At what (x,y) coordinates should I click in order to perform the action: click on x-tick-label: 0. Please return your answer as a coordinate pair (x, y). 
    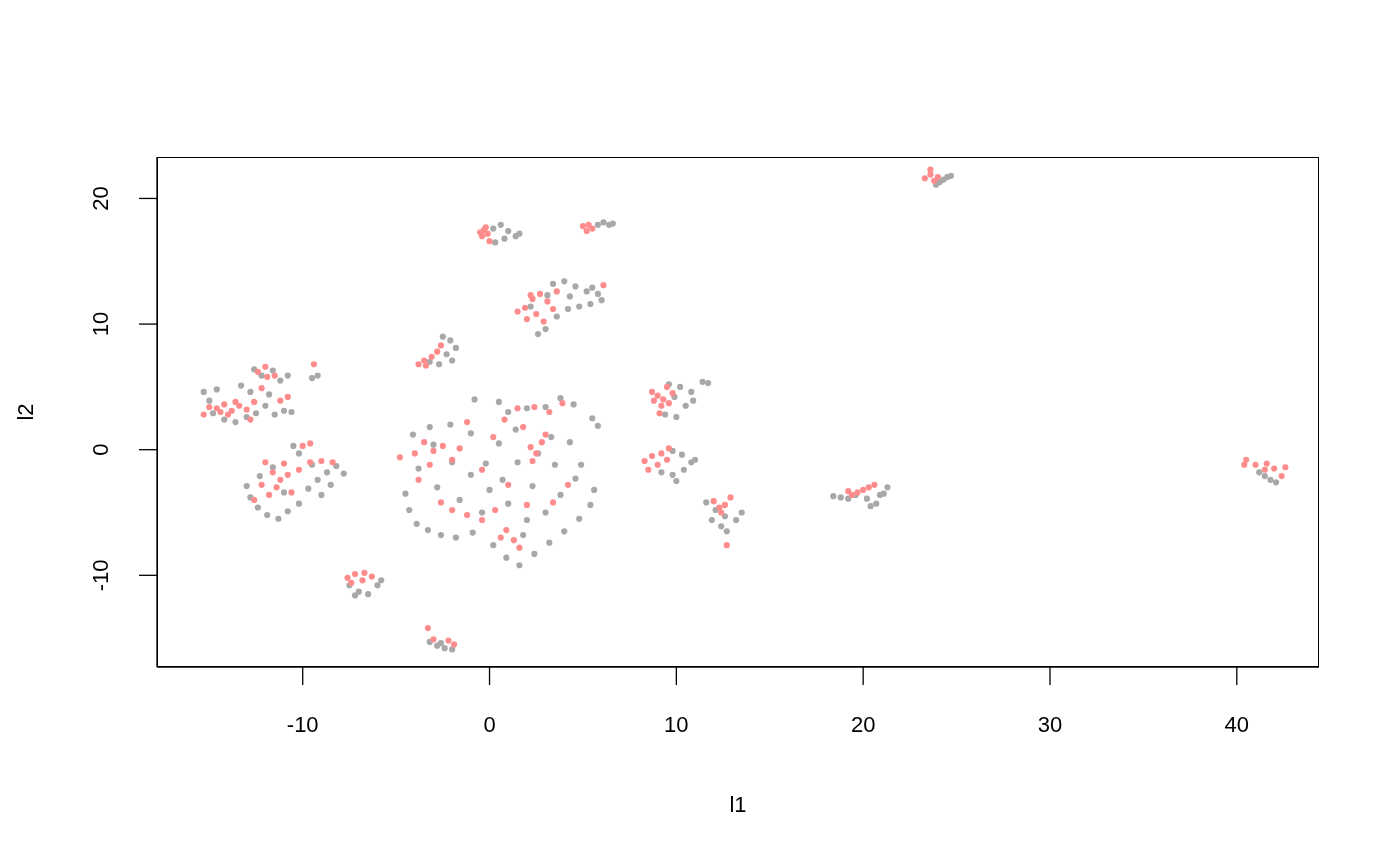
    Looking at the image, I should click on (489, 724).